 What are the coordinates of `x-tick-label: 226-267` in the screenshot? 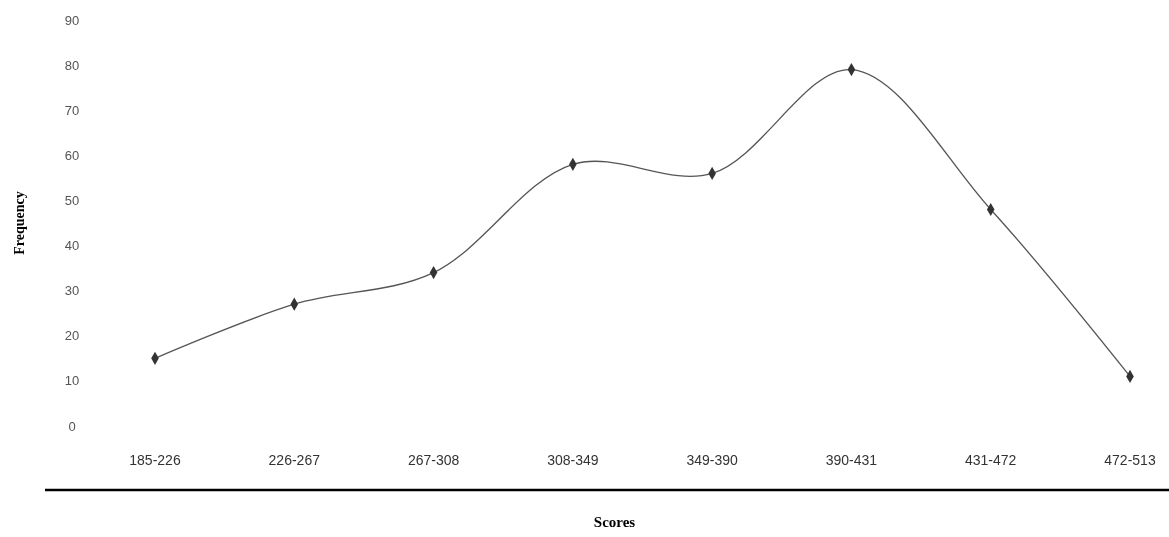 It's located at (294, 460).